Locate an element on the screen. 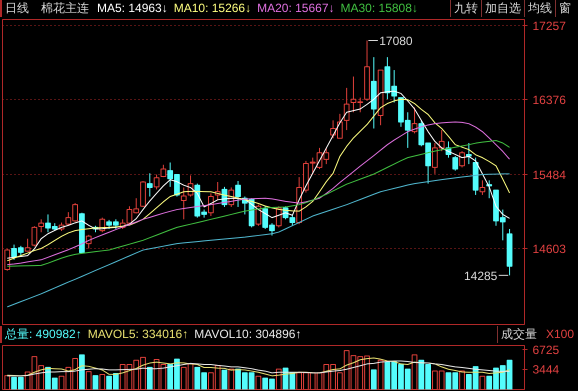 This screenshot has height=391, width=578. text: 九转 is located at coordinates (465, 9).